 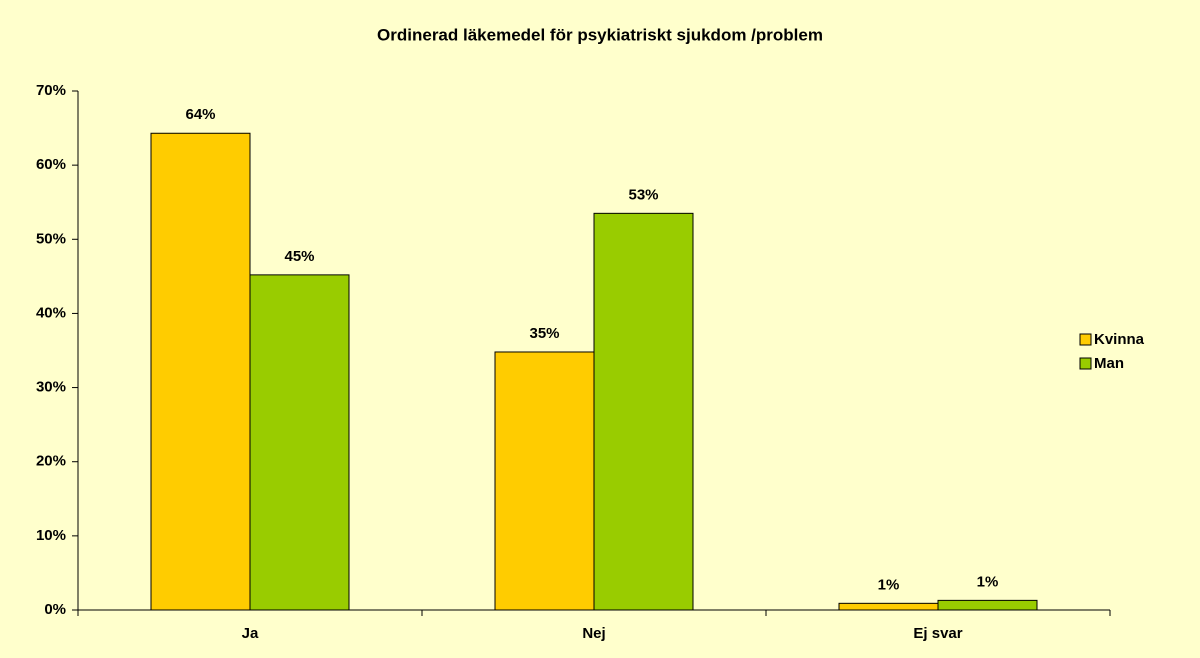 I want to click on value-label: 45%, so click(x=299, y=256).